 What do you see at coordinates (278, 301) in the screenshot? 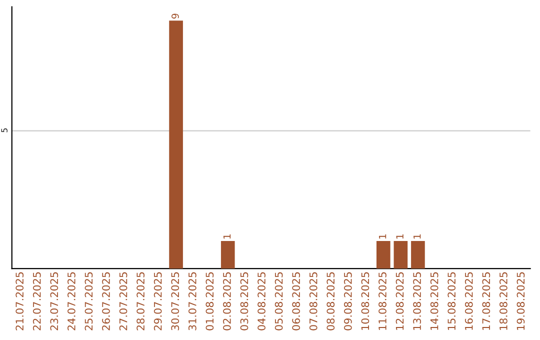
I see `x-tick-label: 05.08.2025` at bounding box center [278, 301].